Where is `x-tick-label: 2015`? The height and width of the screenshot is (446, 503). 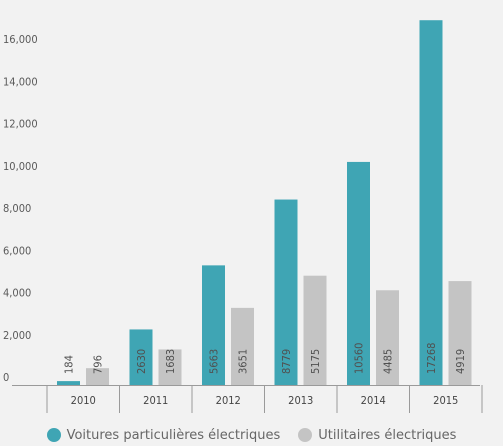 x-tick-label: 2015 is located at coordinates (445, 400).